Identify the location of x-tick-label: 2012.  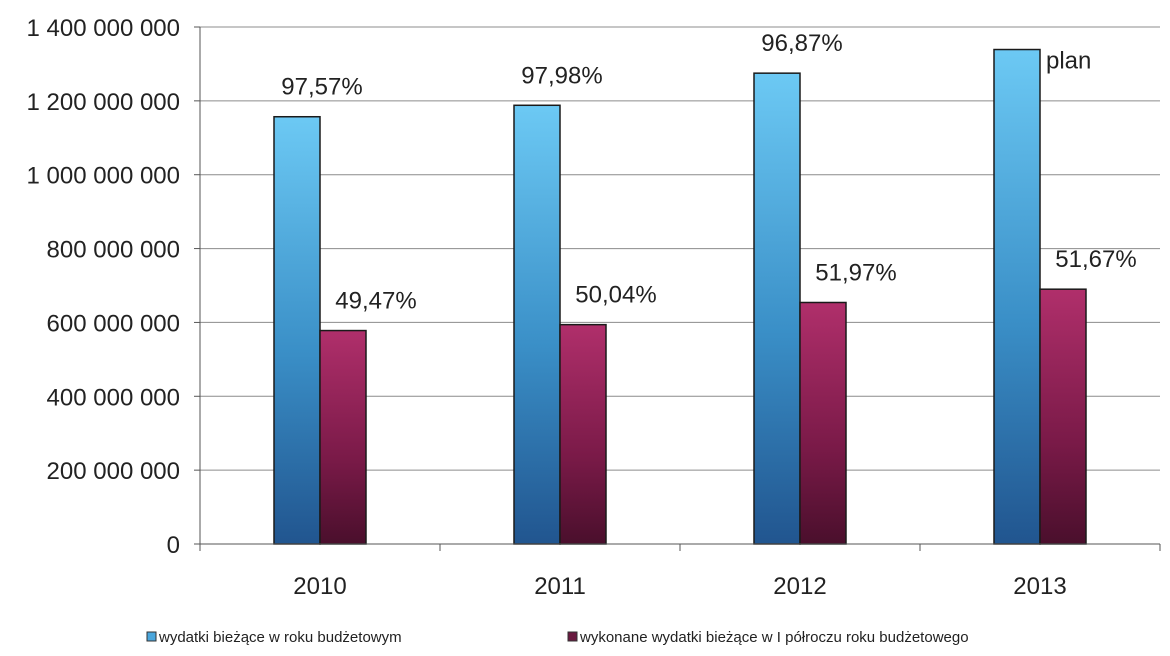
(799, 586).